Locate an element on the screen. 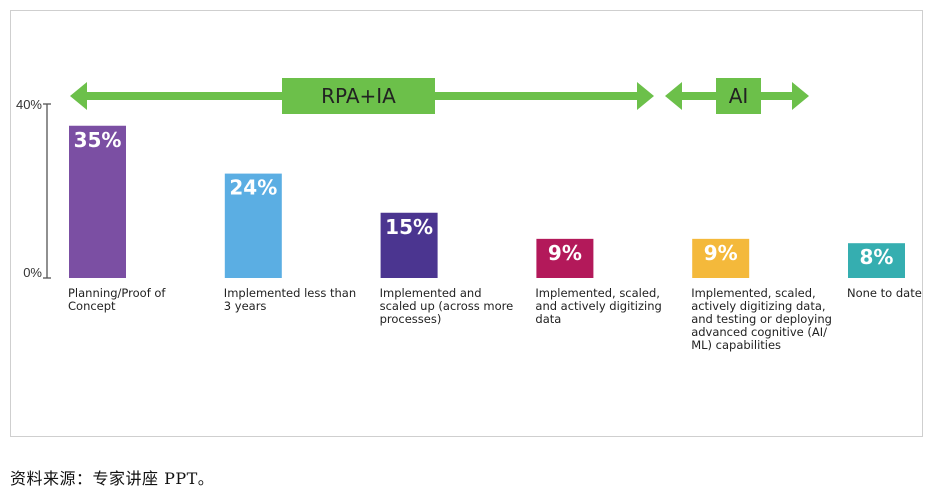  bar-value-label: 24% is located at coordinates (253, 188).